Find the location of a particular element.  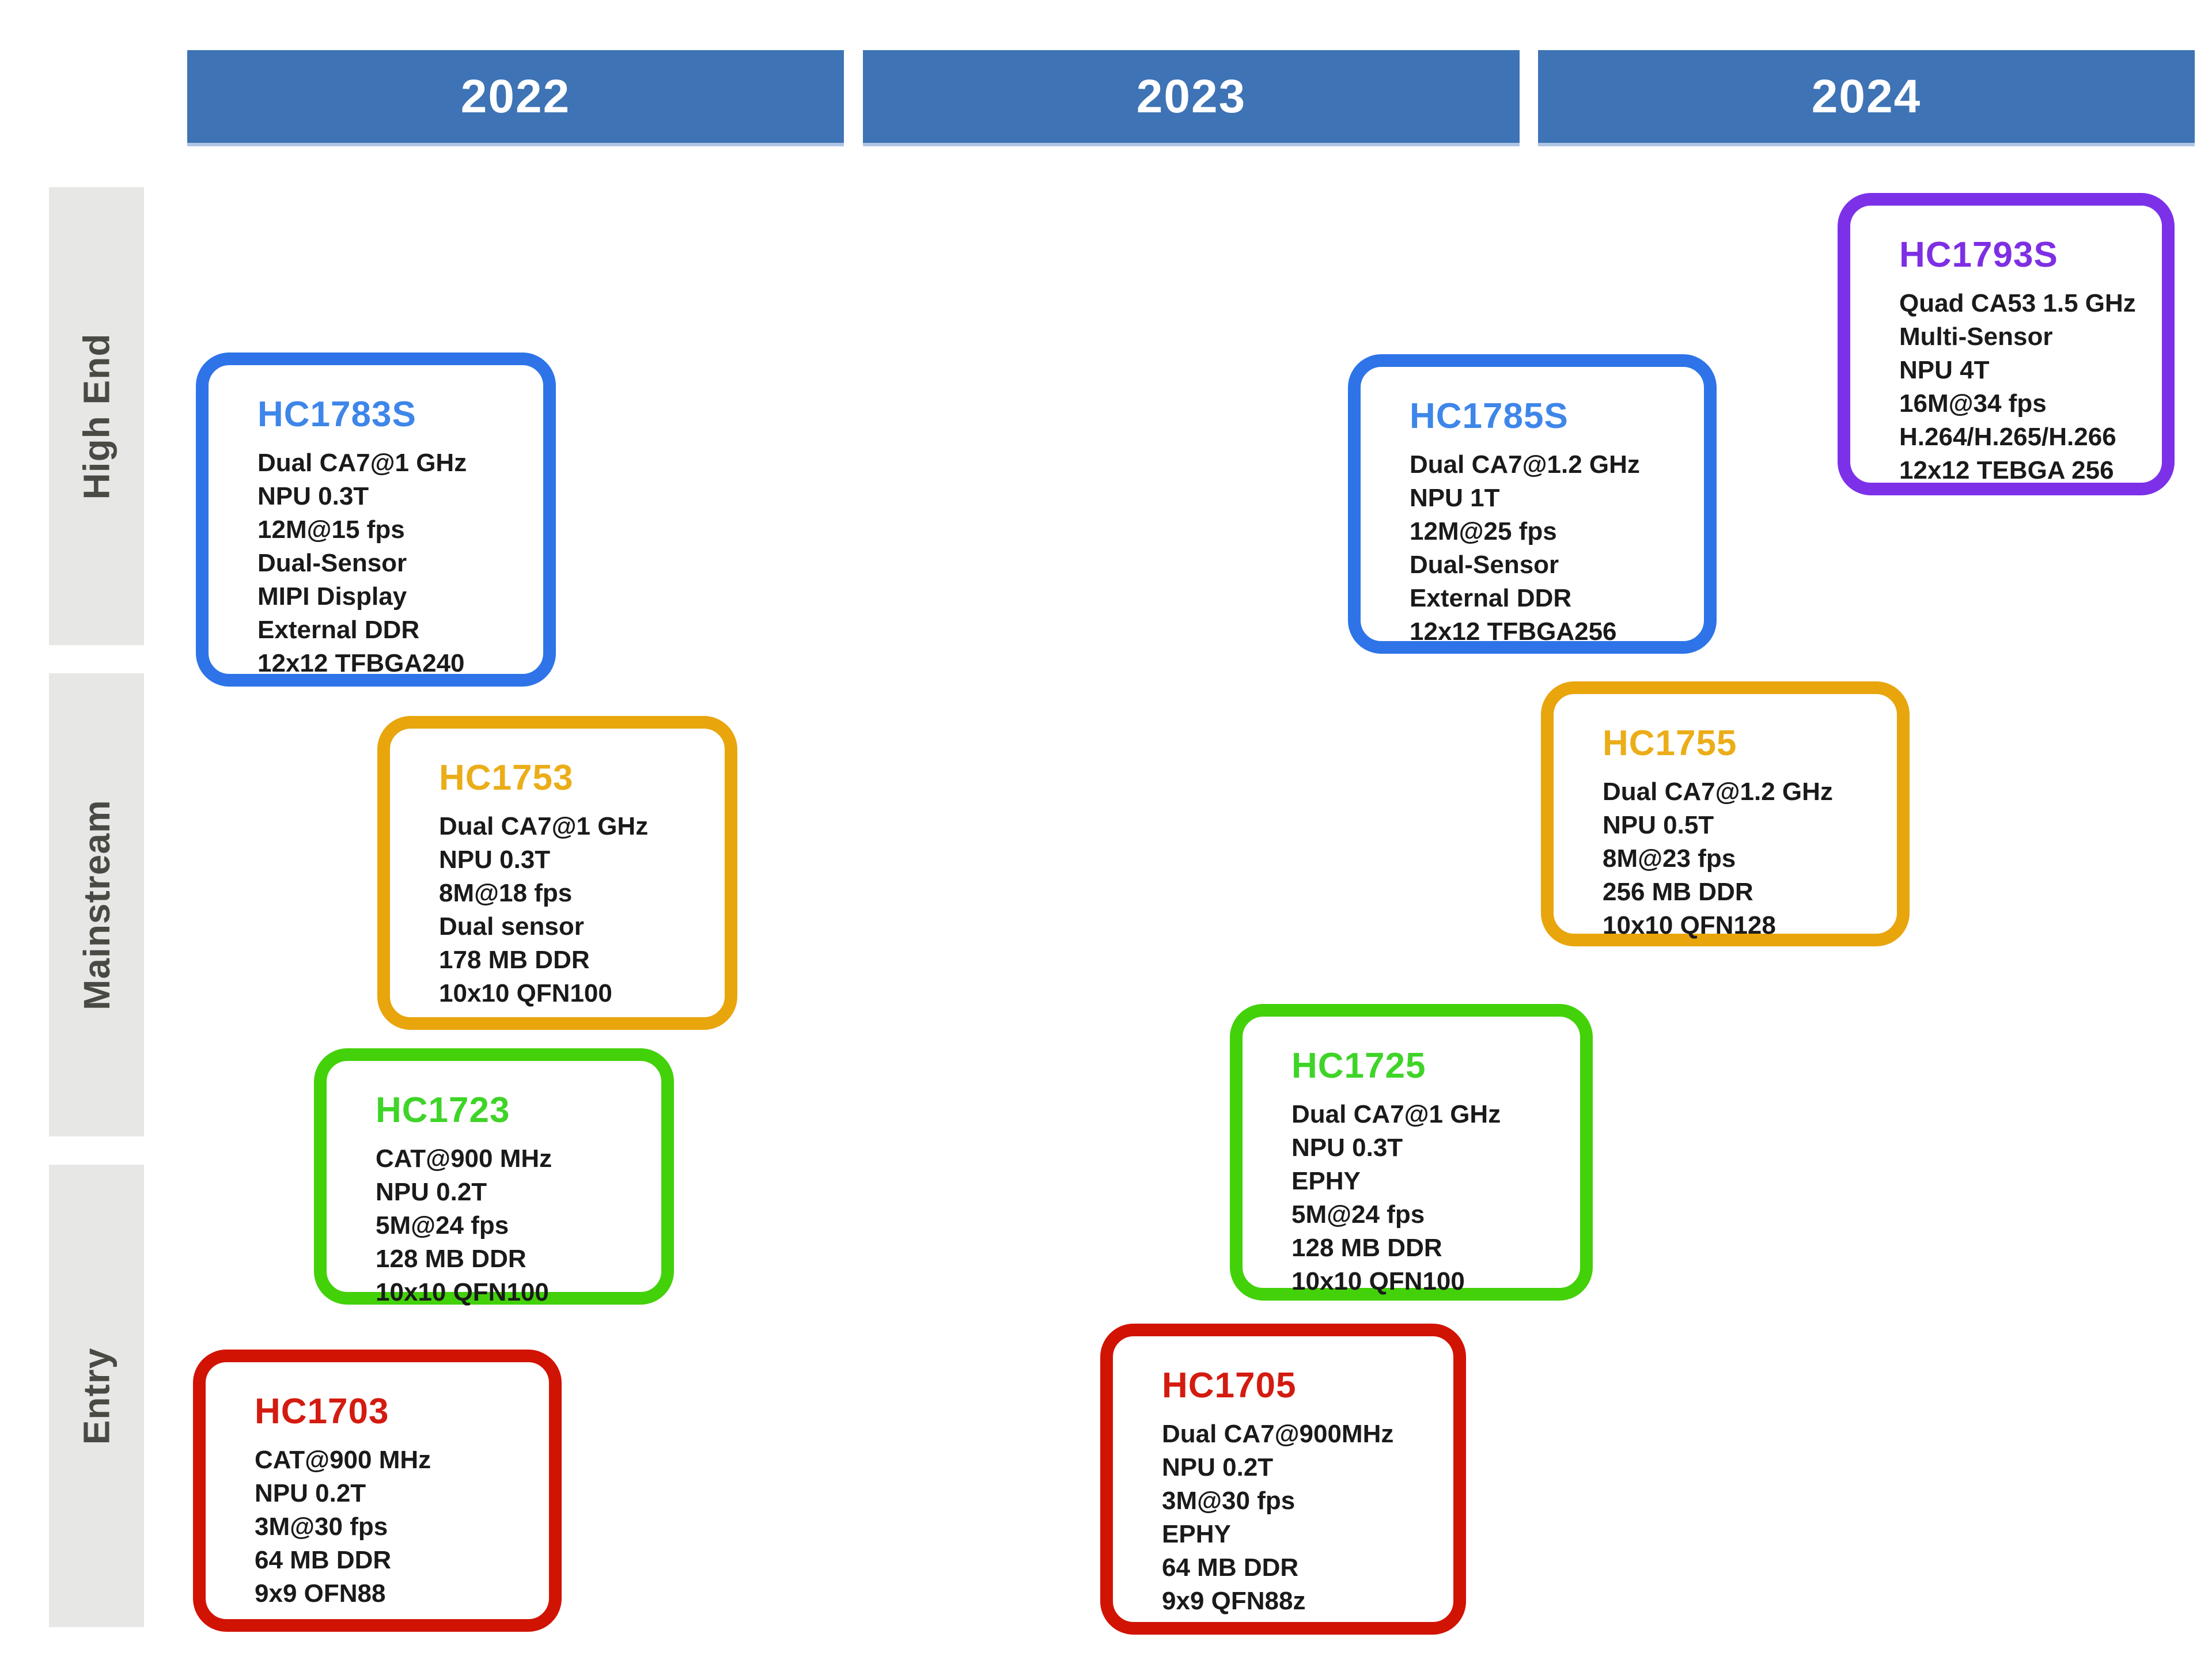

row-label-high-end: High End is located at coordinates (96, 416).